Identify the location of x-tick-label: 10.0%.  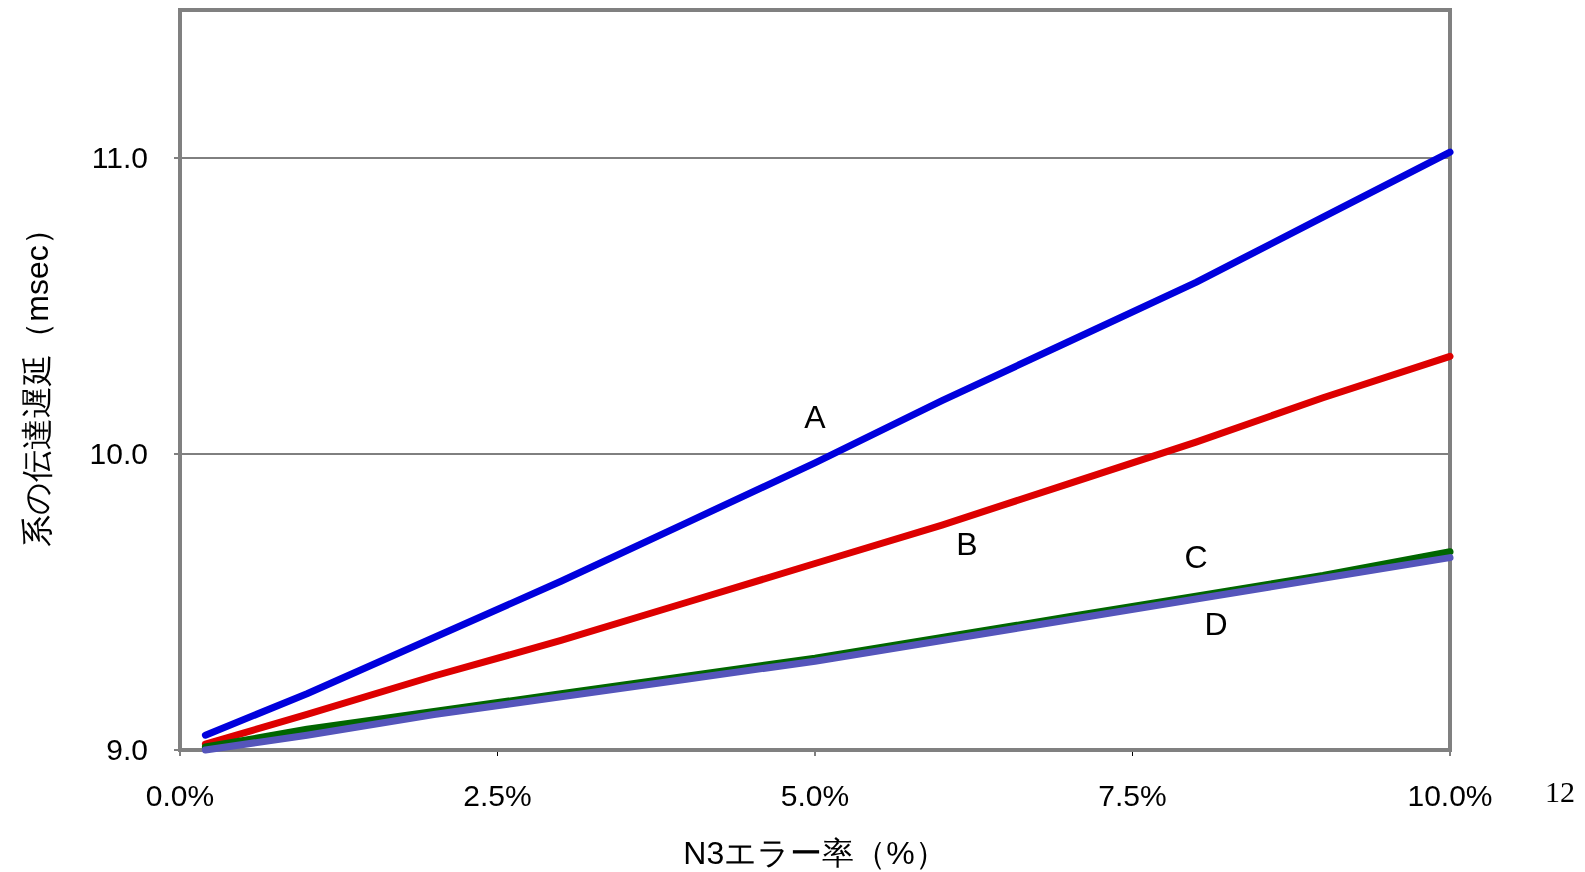
(1450, 795).